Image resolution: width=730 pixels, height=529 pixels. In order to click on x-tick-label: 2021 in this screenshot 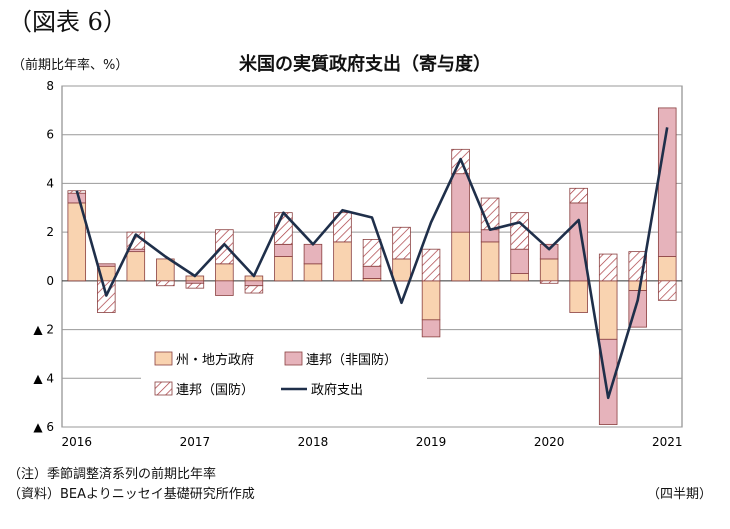, I will do `click(667, 442)`.